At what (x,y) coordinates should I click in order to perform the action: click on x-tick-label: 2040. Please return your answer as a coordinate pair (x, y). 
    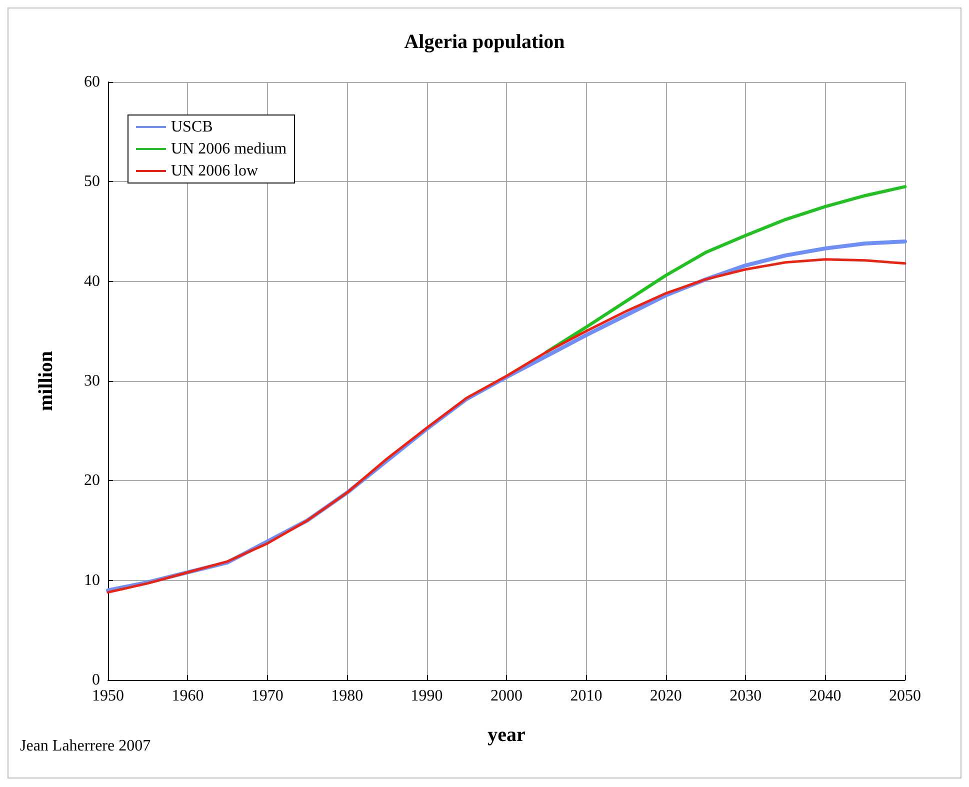
    Looking at the image, I should click on (825, 696).